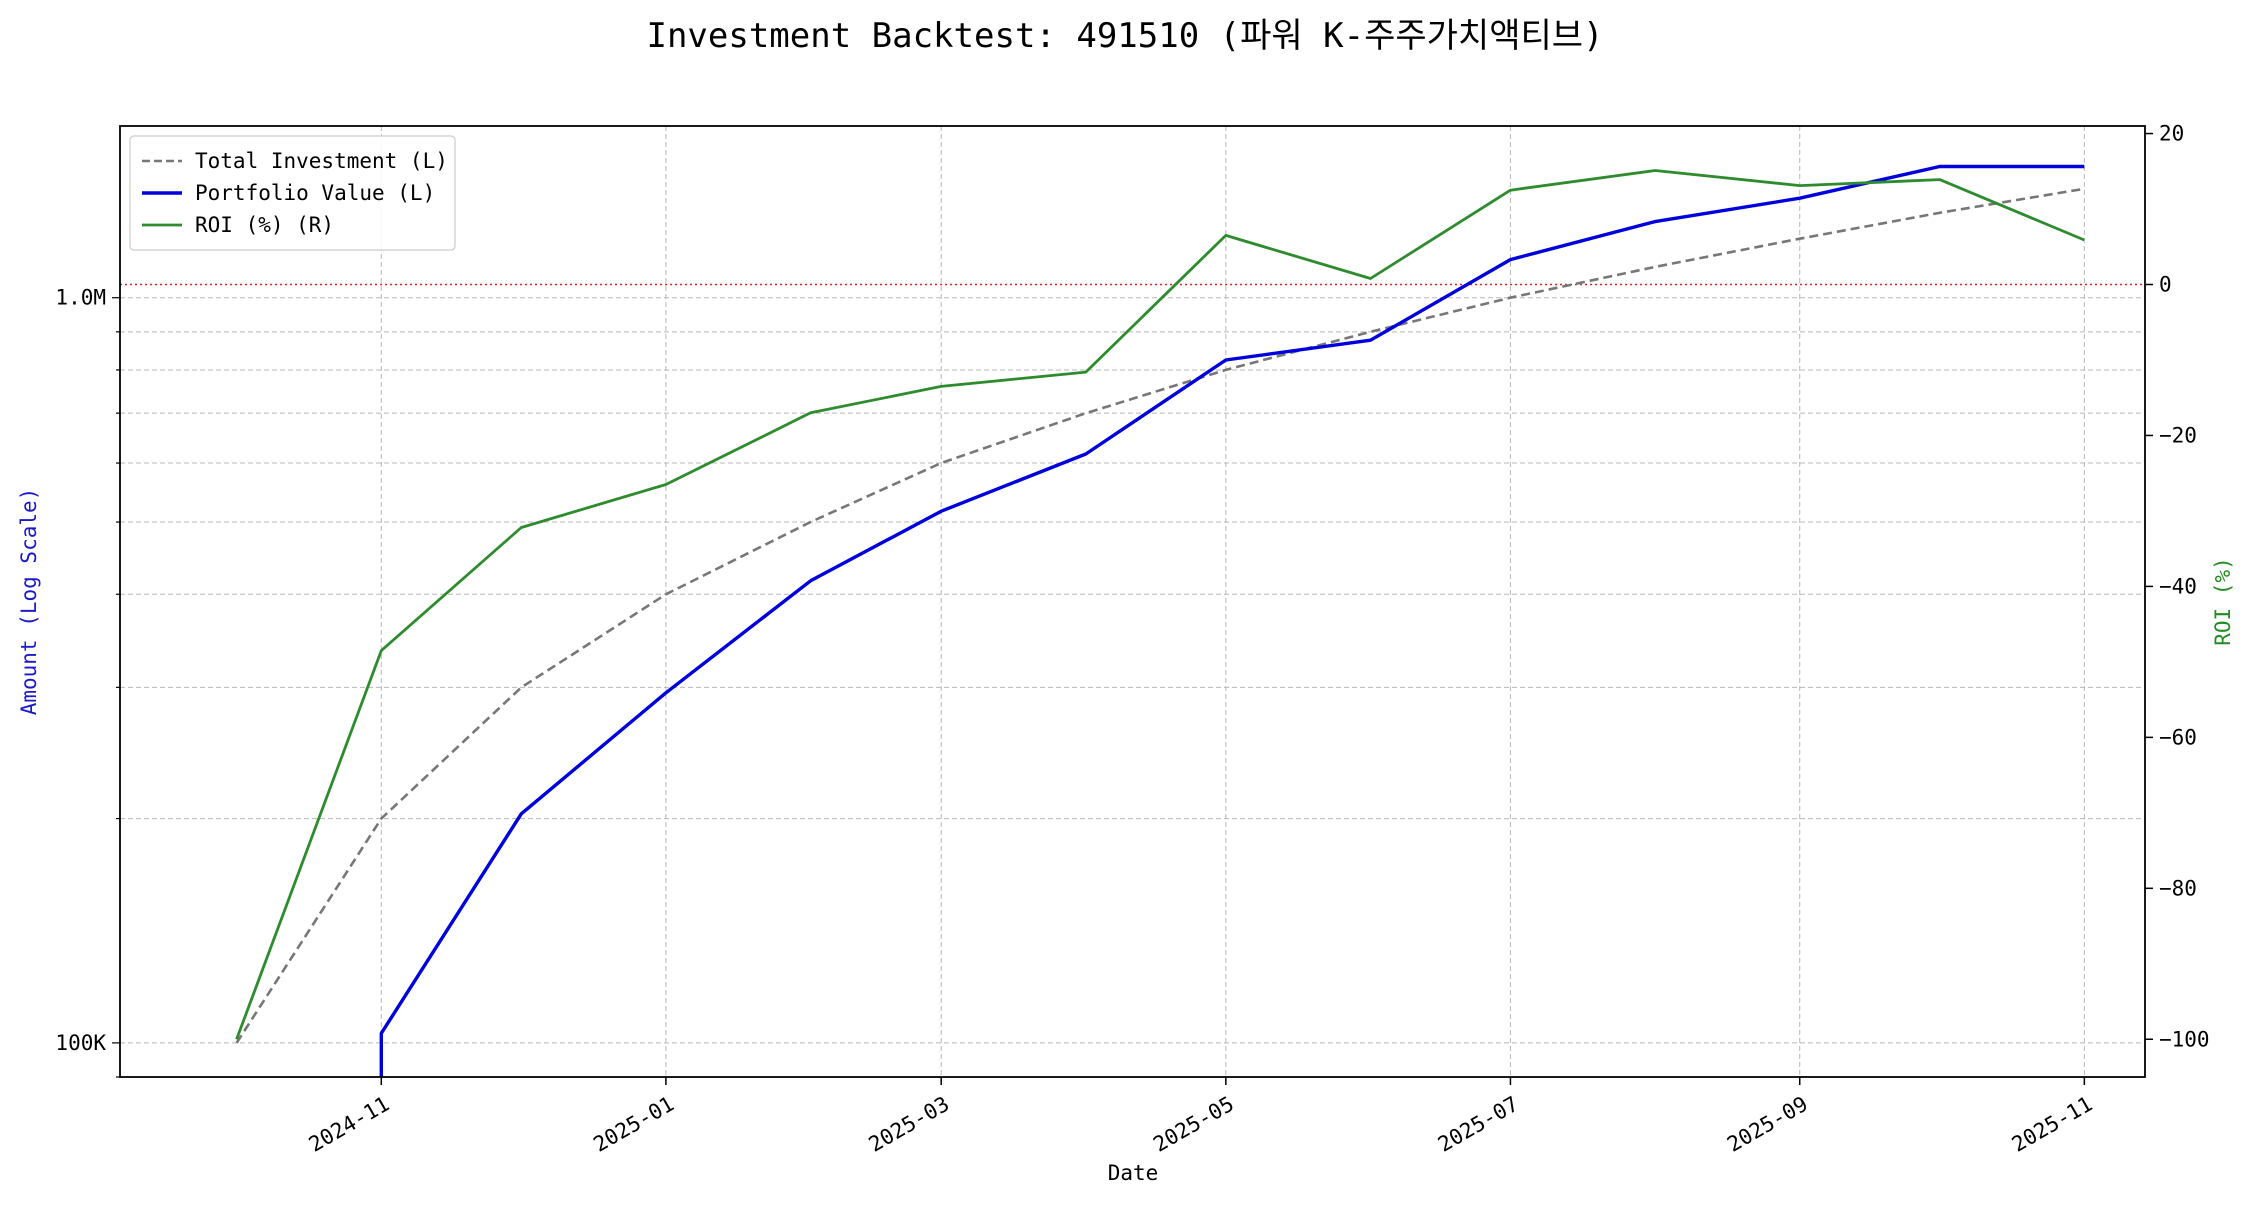 The height and width of the screenshot is (1205, 2250). I want to click on x-tick-label: 2025-01, so click(633, 1124).